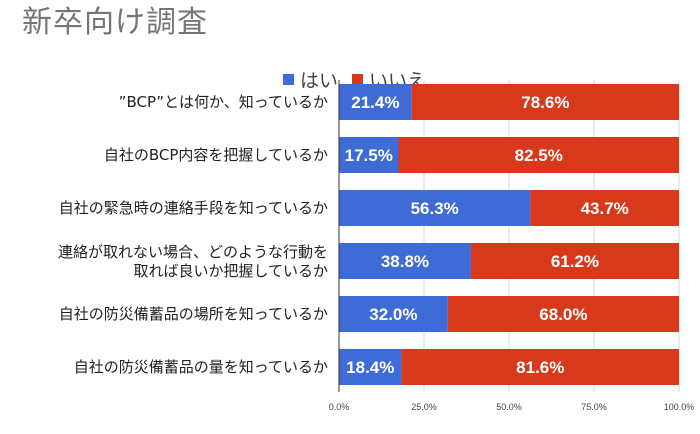  Describe the element at coordinates (201, 367) in the screenshot. I see `category-label: 自社の防災備蓄品の量を知っているか` at that location.